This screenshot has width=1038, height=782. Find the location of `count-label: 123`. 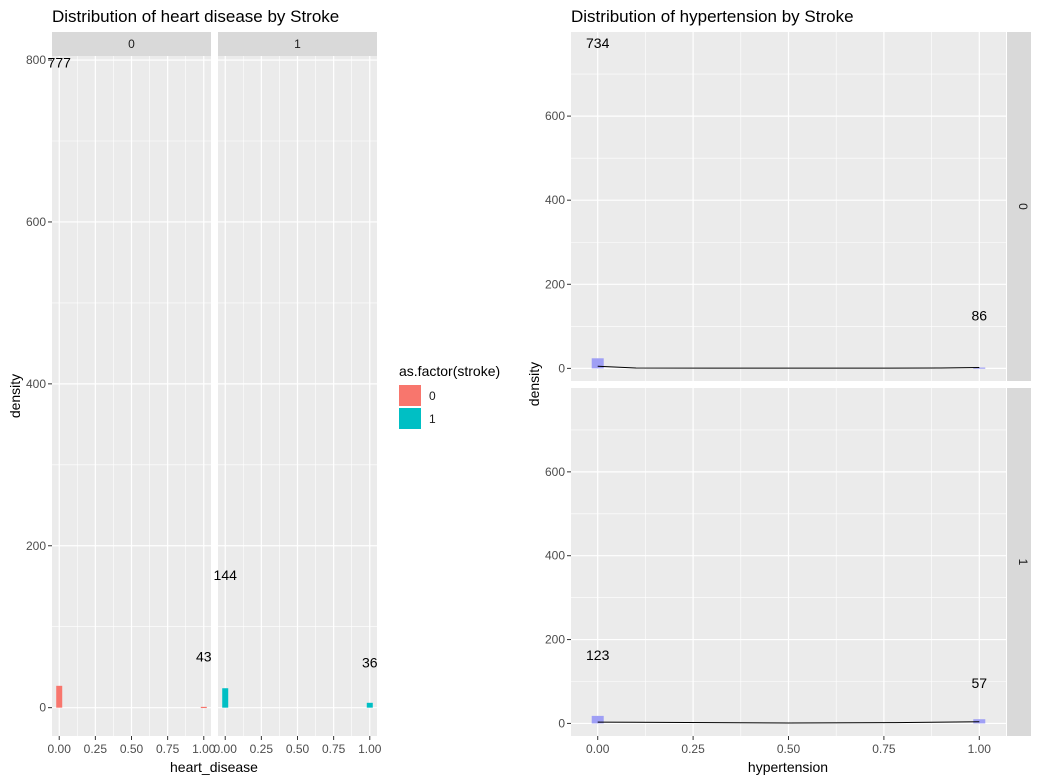

count-label: 123 is located at coordinates (598, 655).